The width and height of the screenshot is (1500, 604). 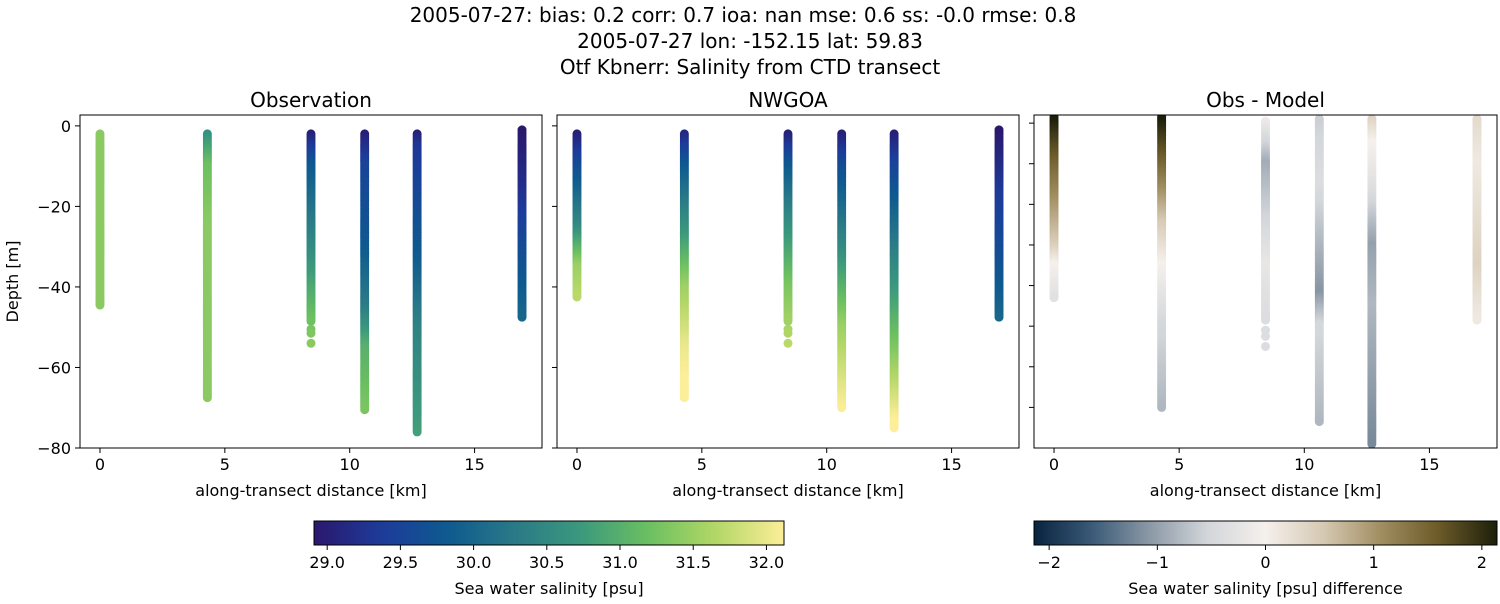 What do you see at coordinates (474, 562) in the screenshot?
I see `colorbar-tick-label: 30.0` at bounding box center [474, 562].